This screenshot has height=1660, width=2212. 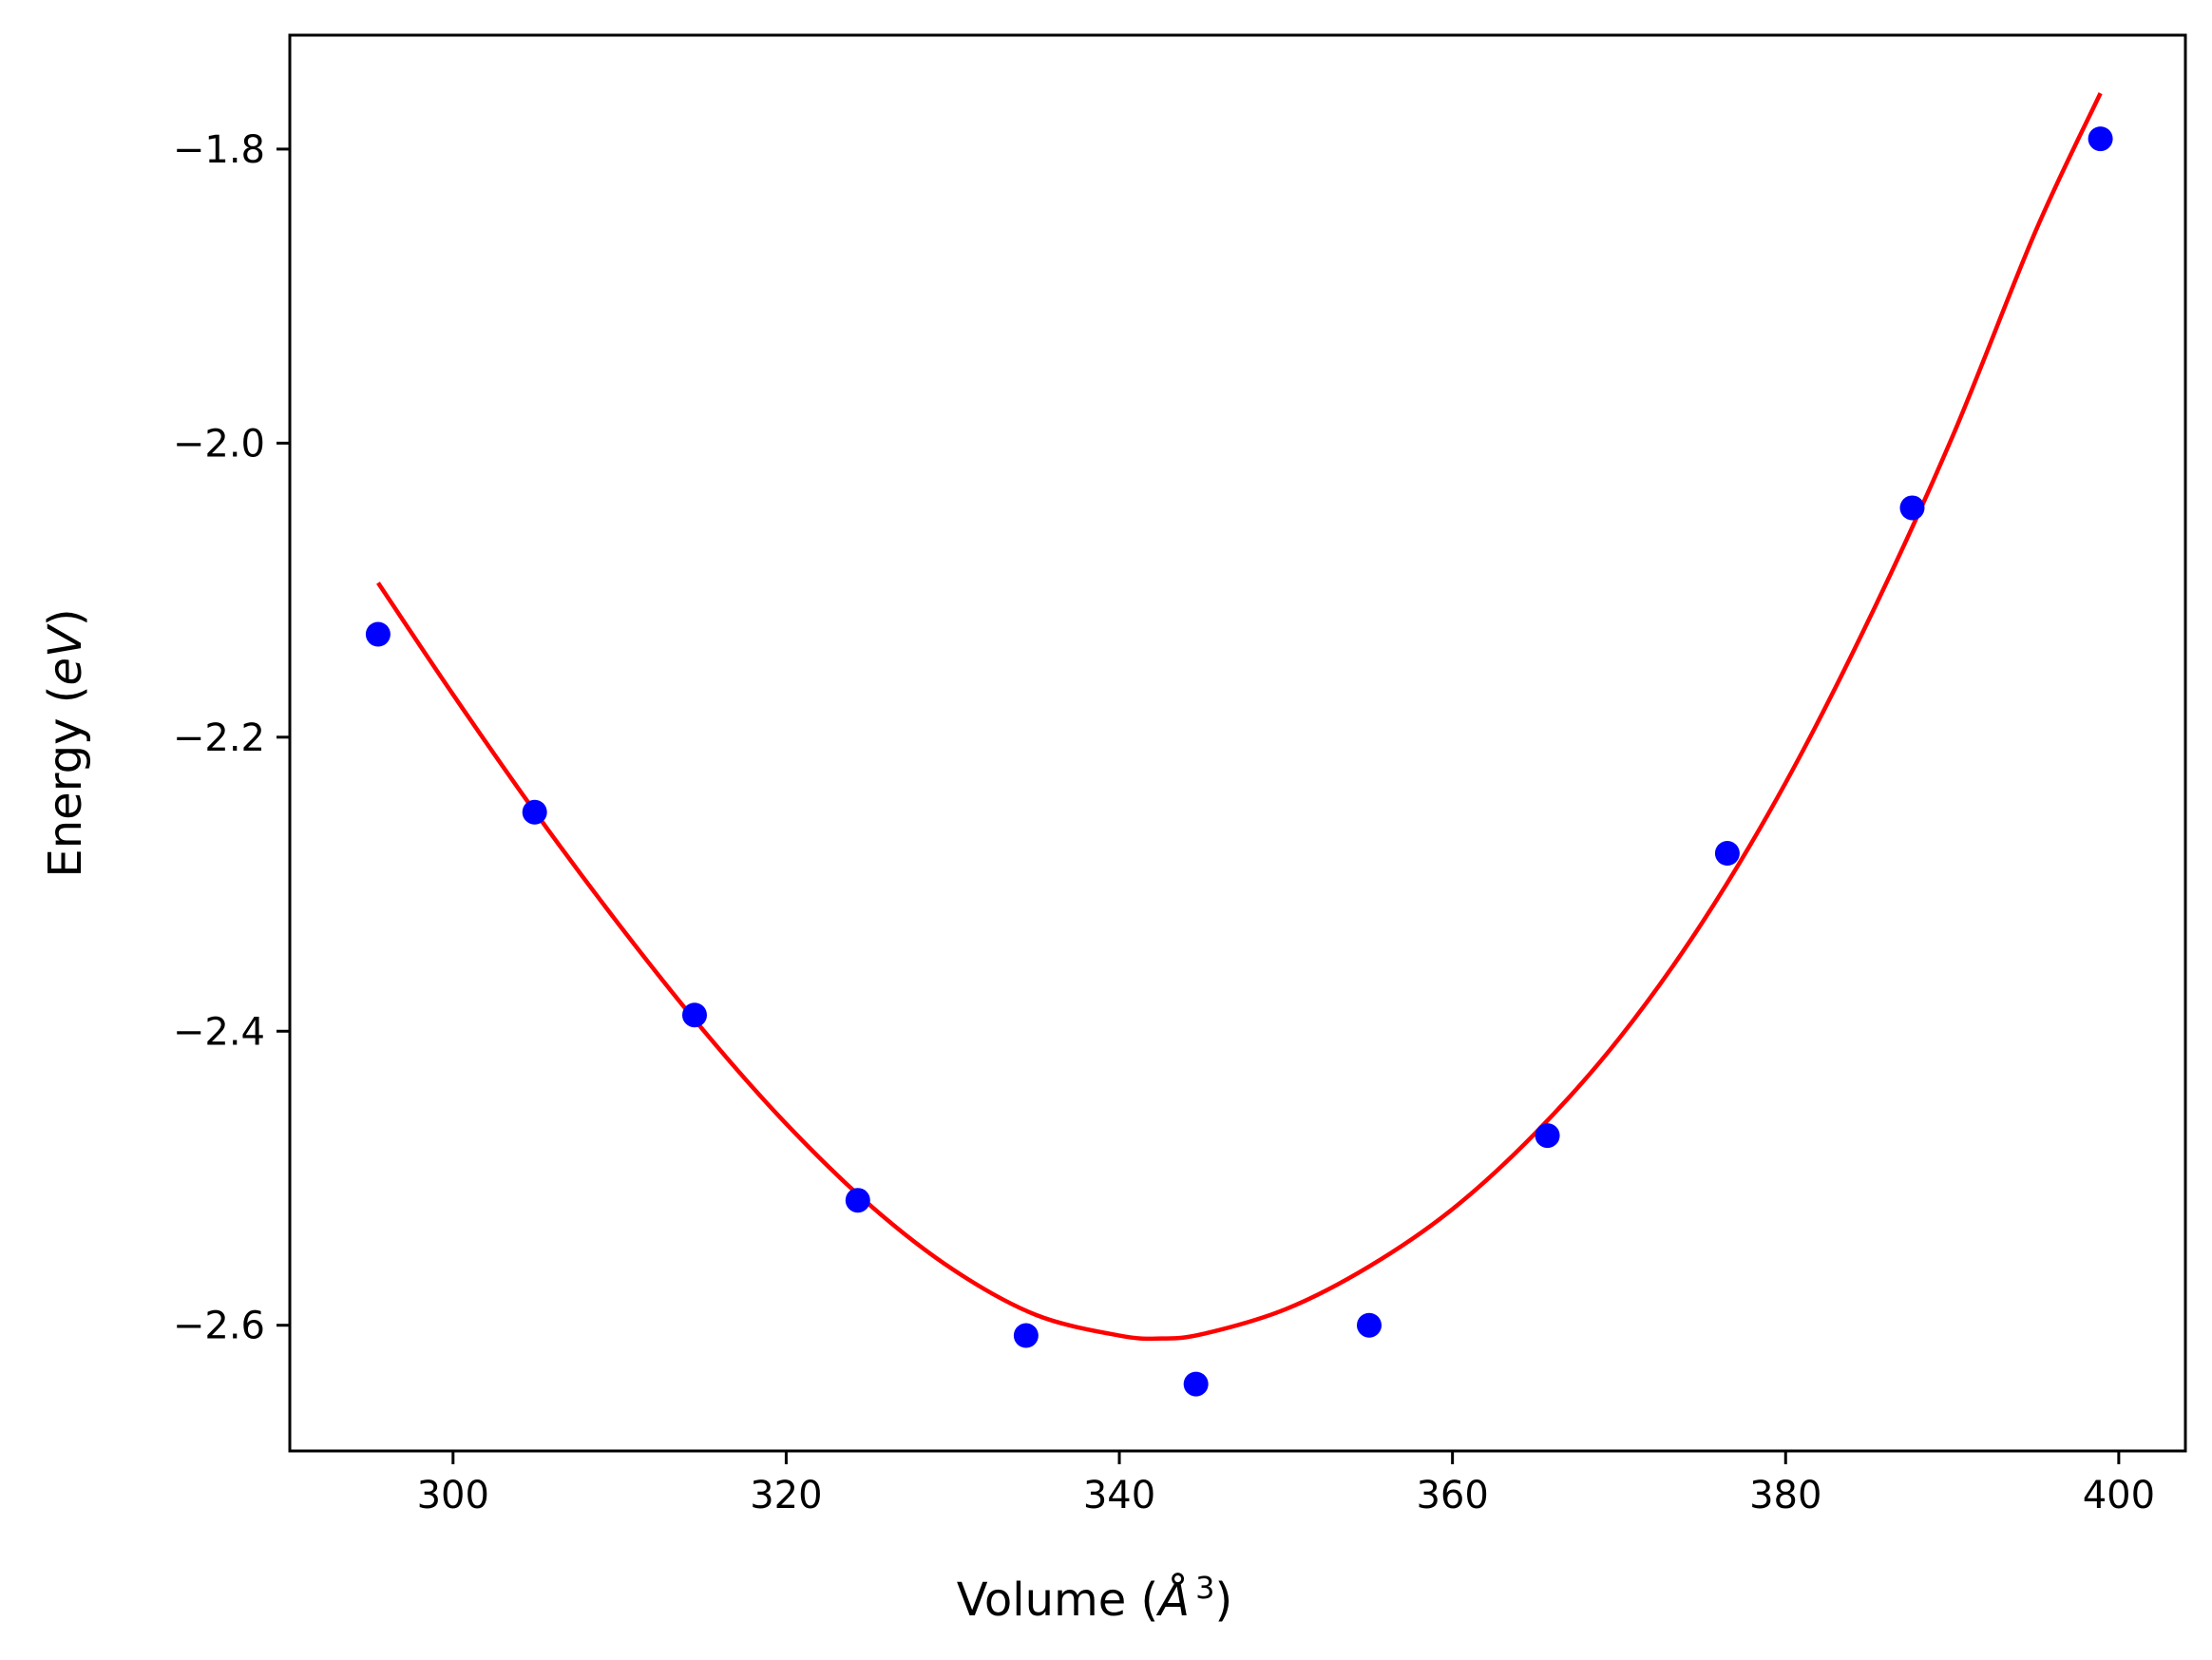 What do you see at coordinates (1119, 1495) in the screenshot?
I see `x-tick-label: 340` at bounding box center [1119, 1495].